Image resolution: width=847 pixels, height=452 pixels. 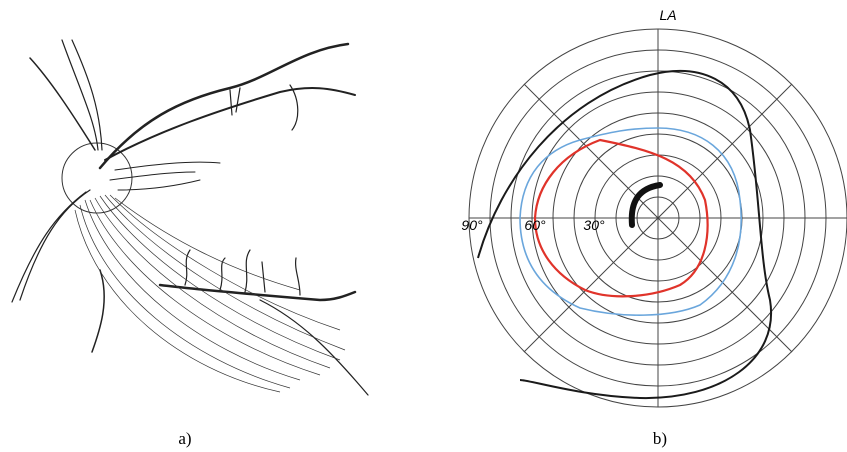 What do you see at coordinates (184, 438) in the screenshot?
I see `panel-label: a)` at bounding box center [184, 438].